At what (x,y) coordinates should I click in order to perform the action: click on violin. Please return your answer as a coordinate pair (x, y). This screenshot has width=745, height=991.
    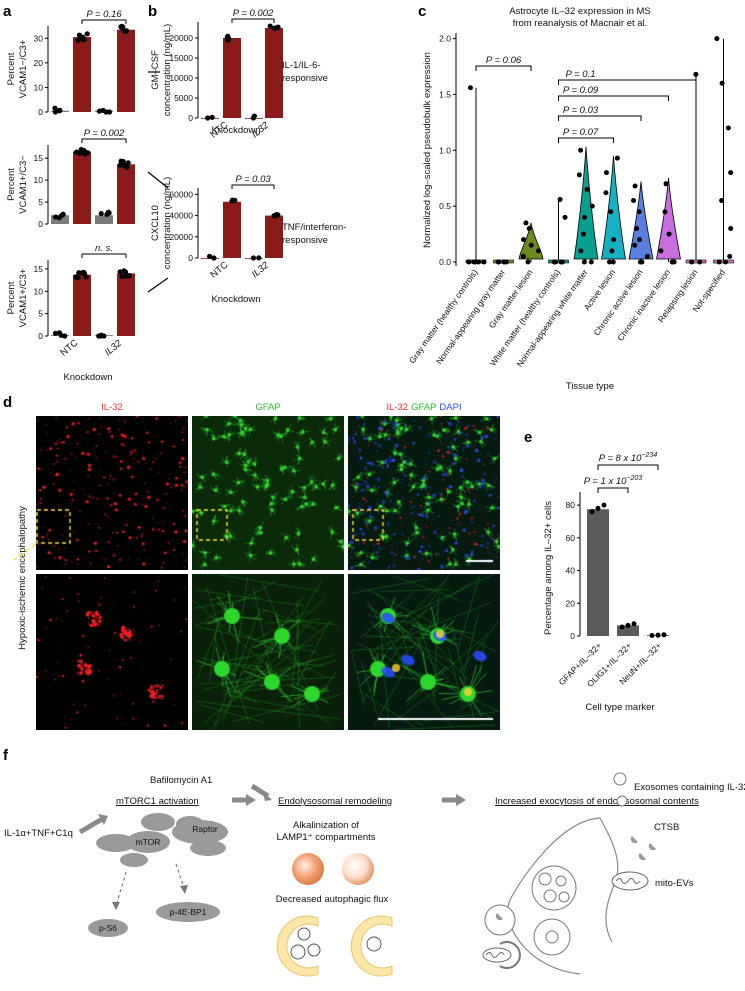
    Looking at the image, I should click on (696, 261).